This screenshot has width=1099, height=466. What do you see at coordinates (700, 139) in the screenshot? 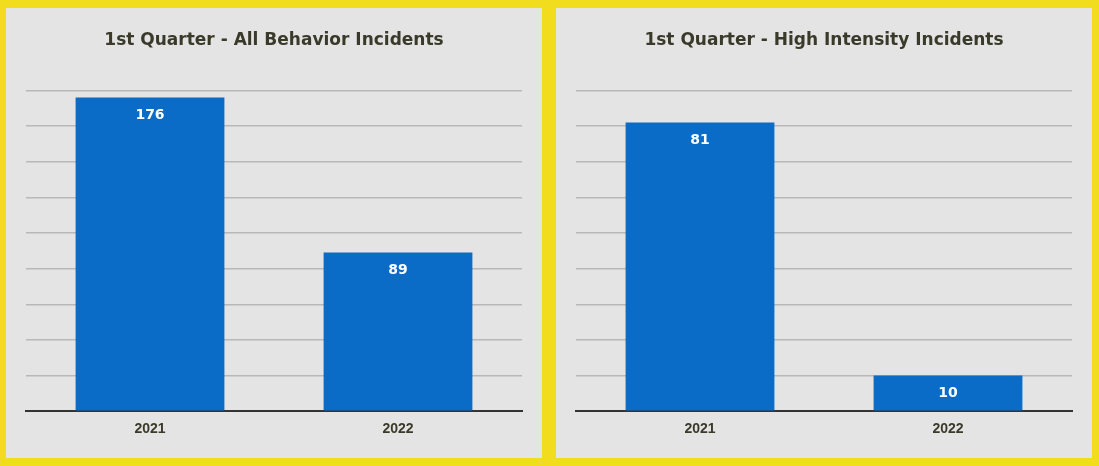
I see `data-label: 81` at bounding box center [700, 139].